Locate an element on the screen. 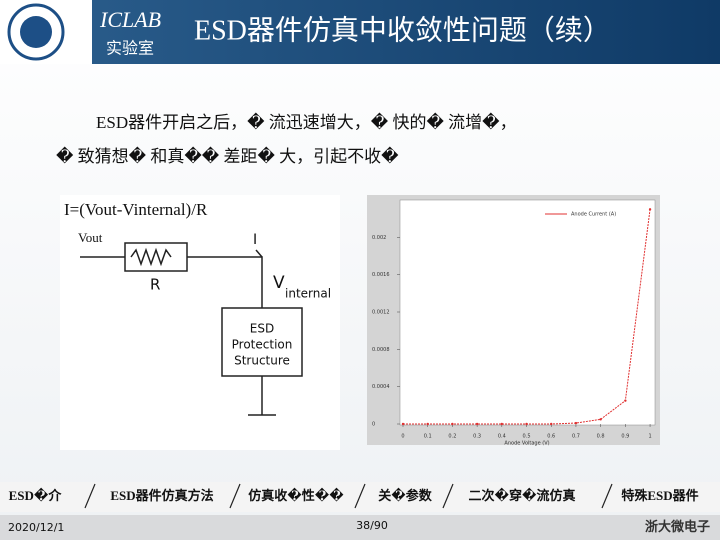  tab-separators is located at coordinates (348, 496).